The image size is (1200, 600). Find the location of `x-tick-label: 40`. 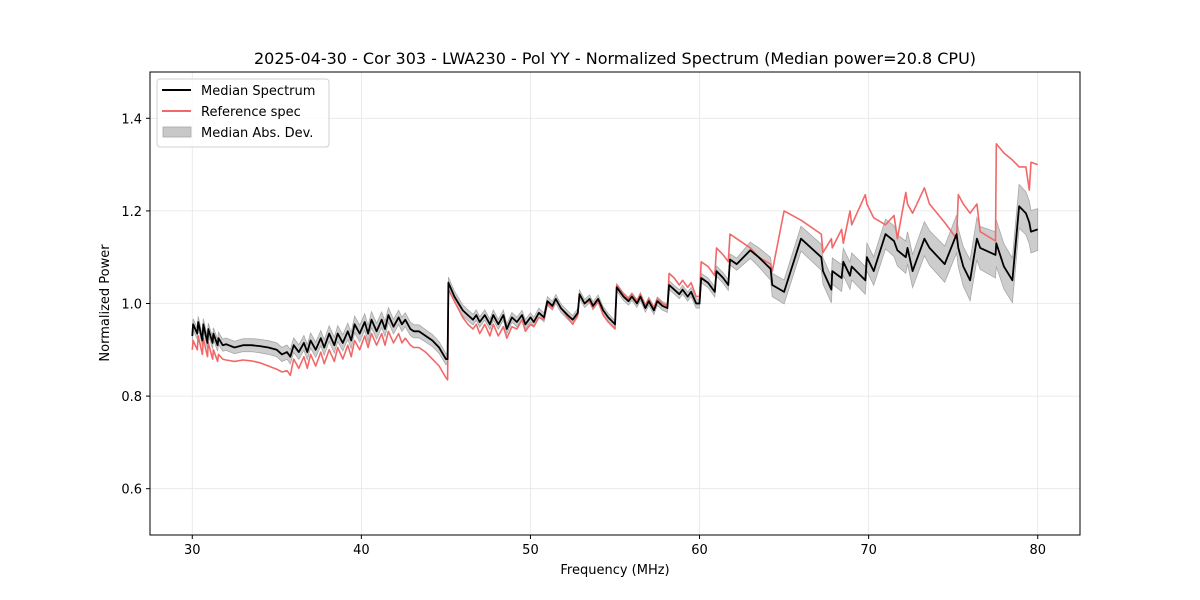

x-tick-label: 40 is located at coordinates (361, 550).